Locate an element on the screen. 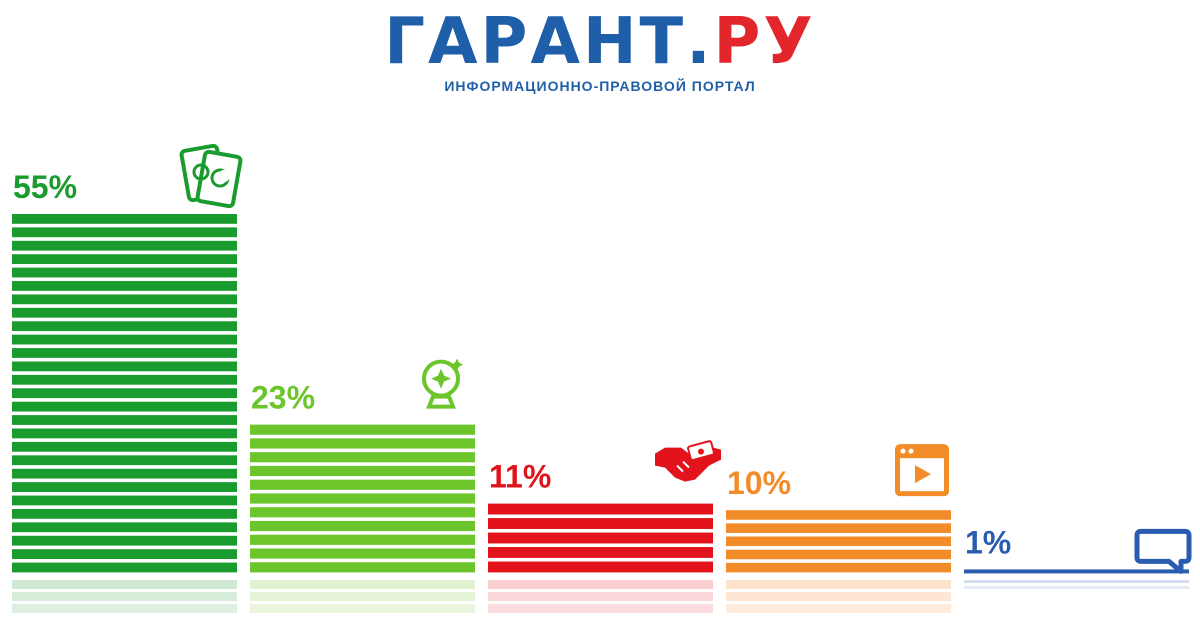 The width and height of the screenshot is (1200, 630). handshake-money-icon is located at coordinates (688, 461).